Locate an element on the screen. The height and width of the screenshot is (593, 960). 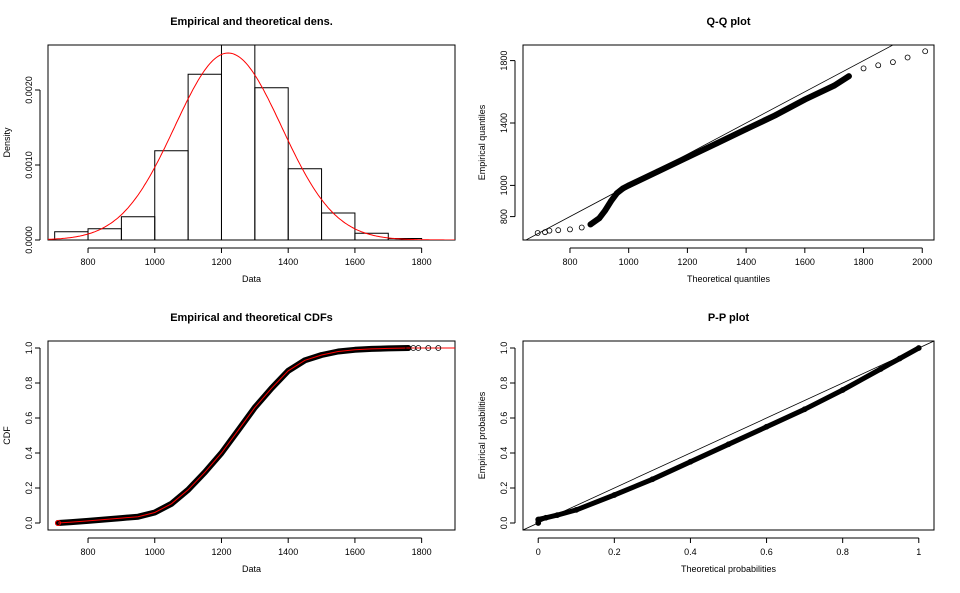
y-tick-label: 0.4 is located at coordinates (29, 453).